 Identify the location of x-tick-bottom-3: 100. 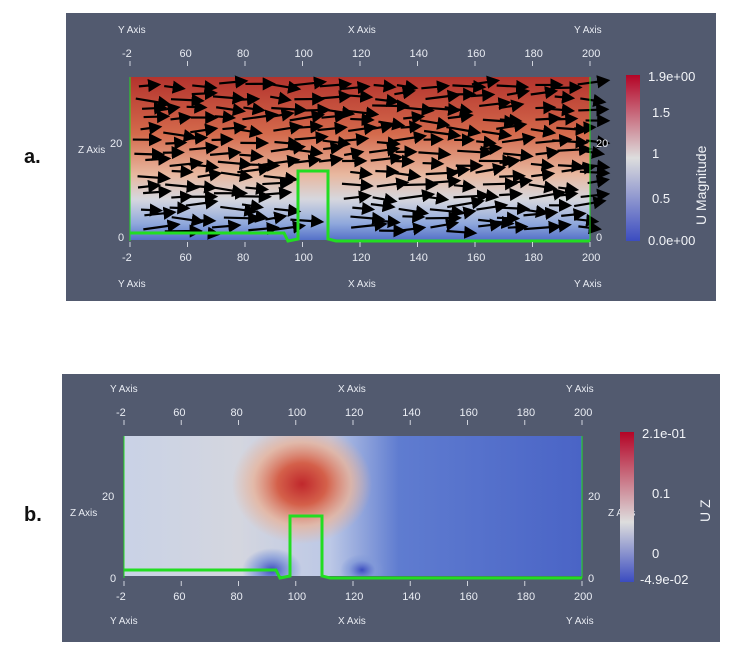
(304, 258).